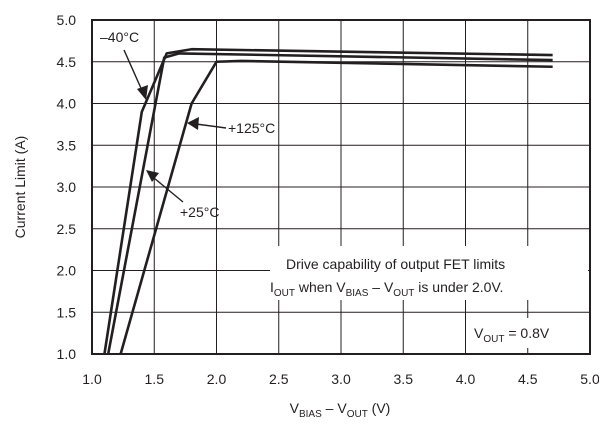  Describe the element at coordinates (67, 187) in the screenshot. I see `y-tick-label: 3.0` at that location.